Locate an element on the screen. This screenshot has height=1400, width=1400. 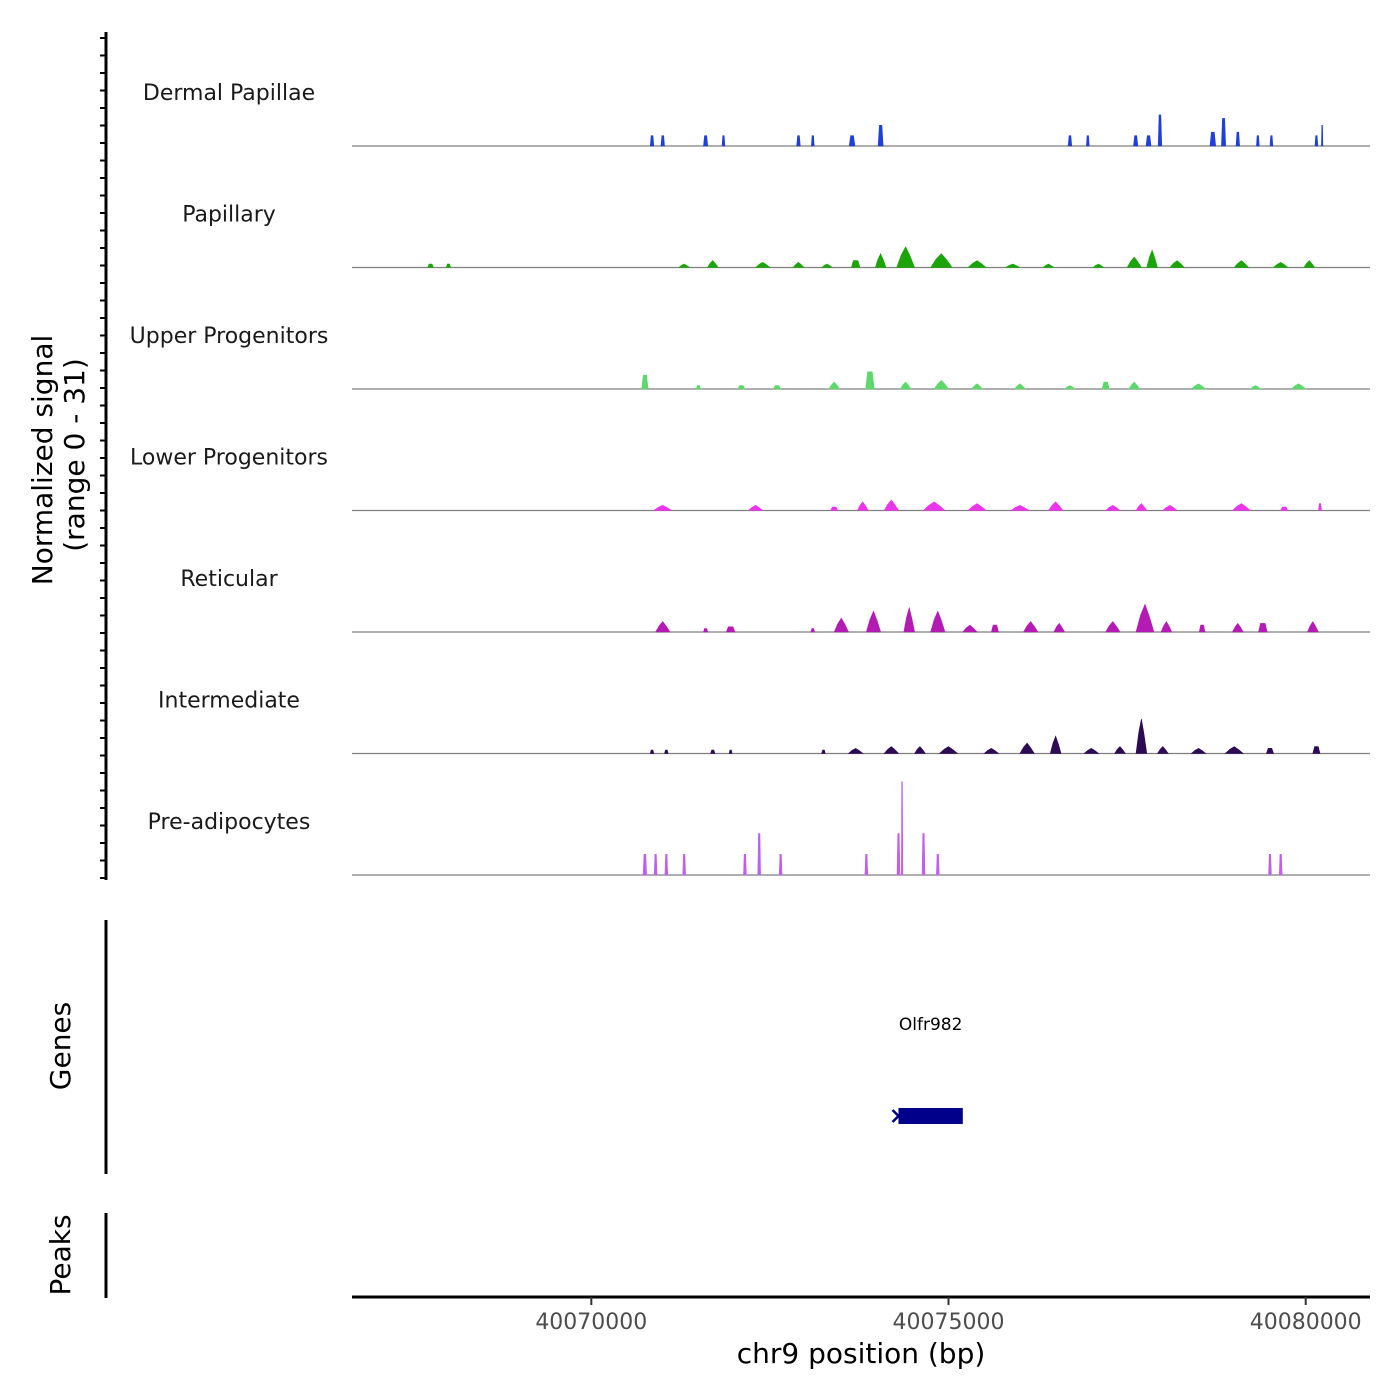
signal-peak-12-papillary is located at coordinates (1012, 265).